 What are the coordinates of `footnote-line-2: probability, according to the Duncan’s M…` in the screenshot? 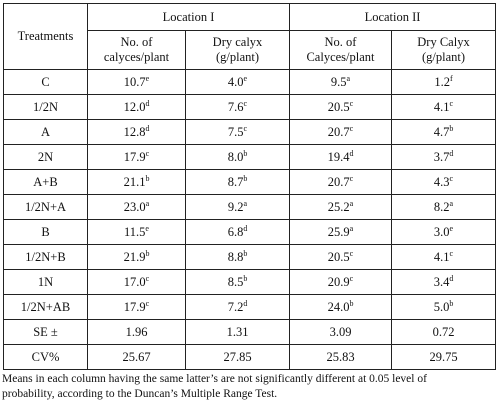 It's located at (140, 394).